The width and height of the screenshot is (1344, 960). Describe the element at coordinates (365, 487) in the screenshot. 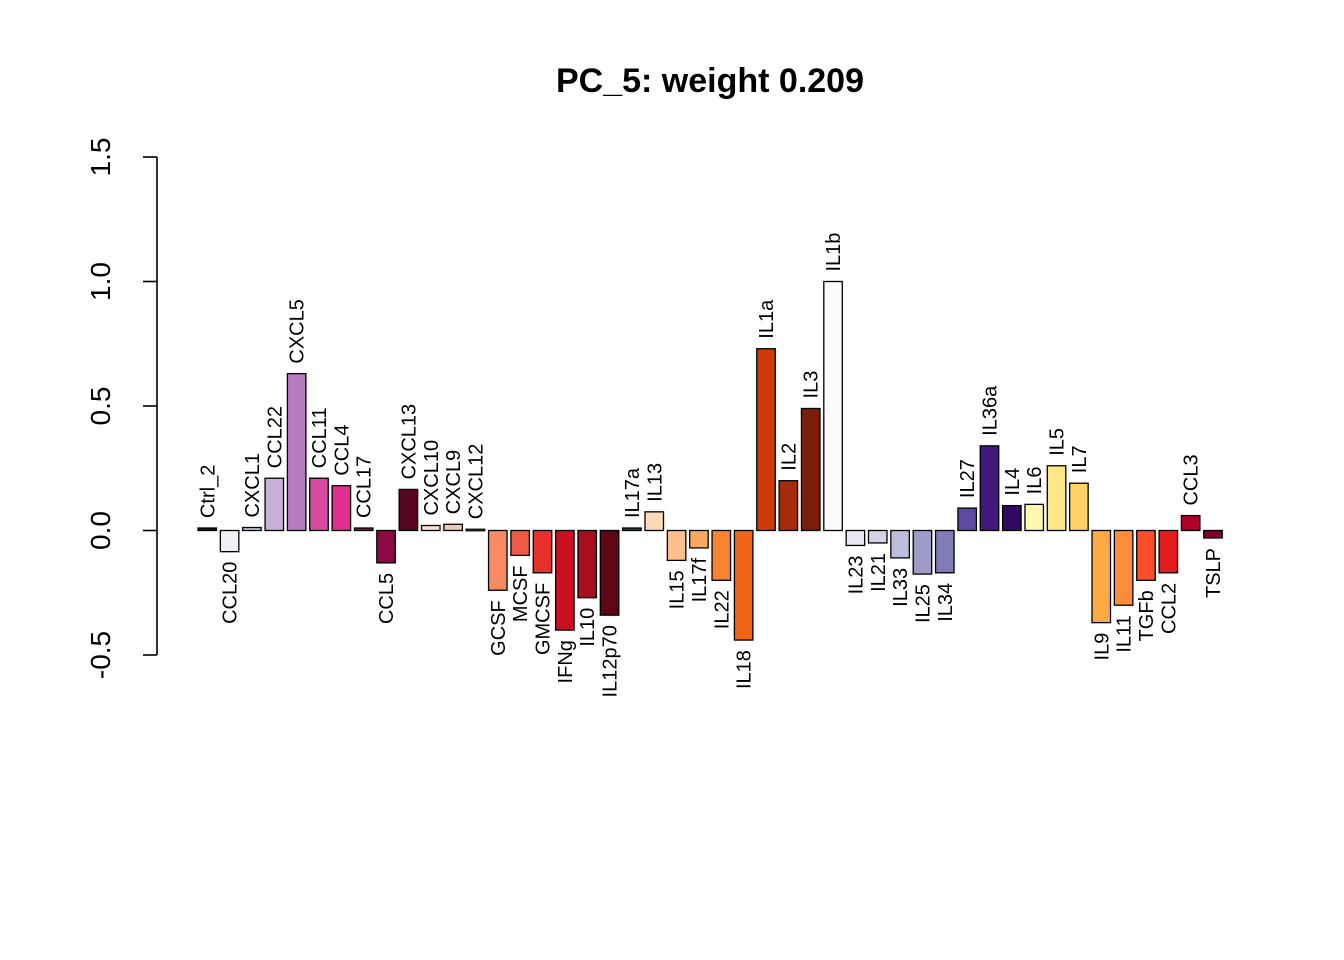

I see `bar-label: CCL17` at that location.